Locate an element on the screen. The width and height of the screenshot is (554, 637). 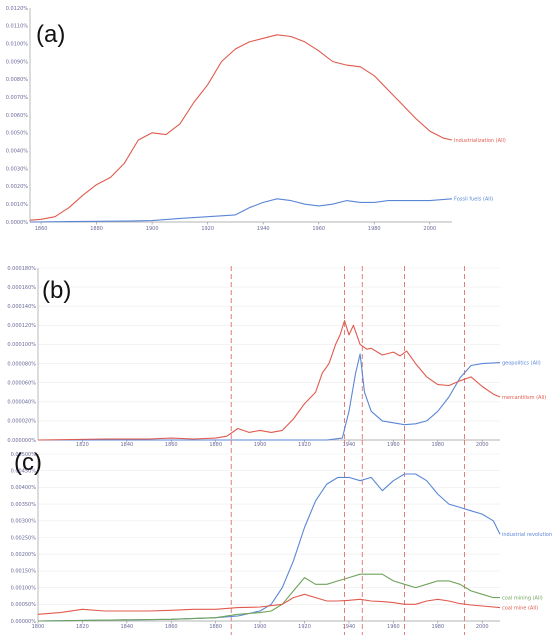
x-tick-label-b-1: 1840 is located at coordinates (126, 445).